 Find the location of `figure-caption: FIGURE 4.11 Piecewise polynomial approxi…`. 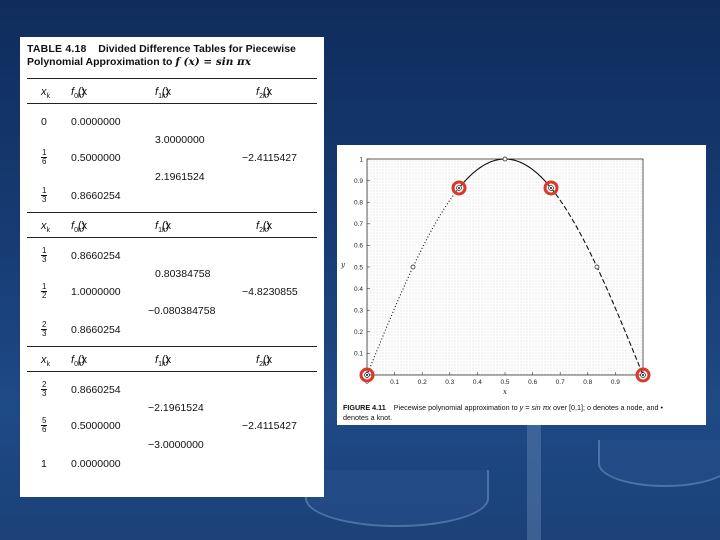

figure-caption: FIGURE 4.11 Piecewise polynomial approxi… is located at coordinates (523, 413).